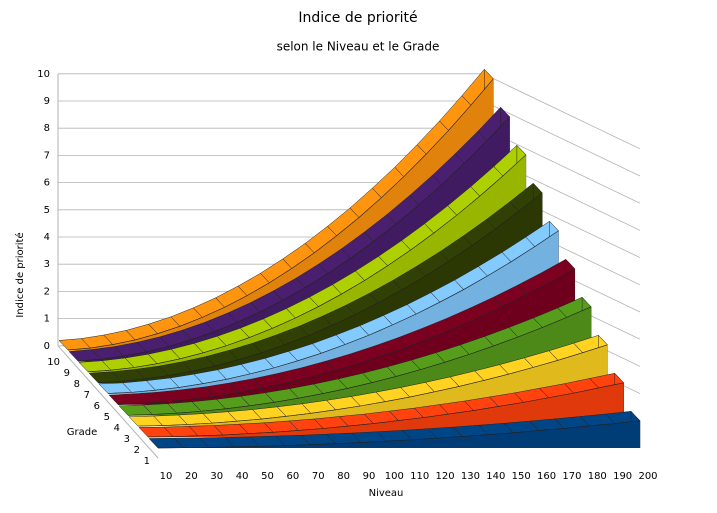  Describe the element at coordinates (97, 406) in the screenshot. I see `depth-tick-label: 6` at that location.